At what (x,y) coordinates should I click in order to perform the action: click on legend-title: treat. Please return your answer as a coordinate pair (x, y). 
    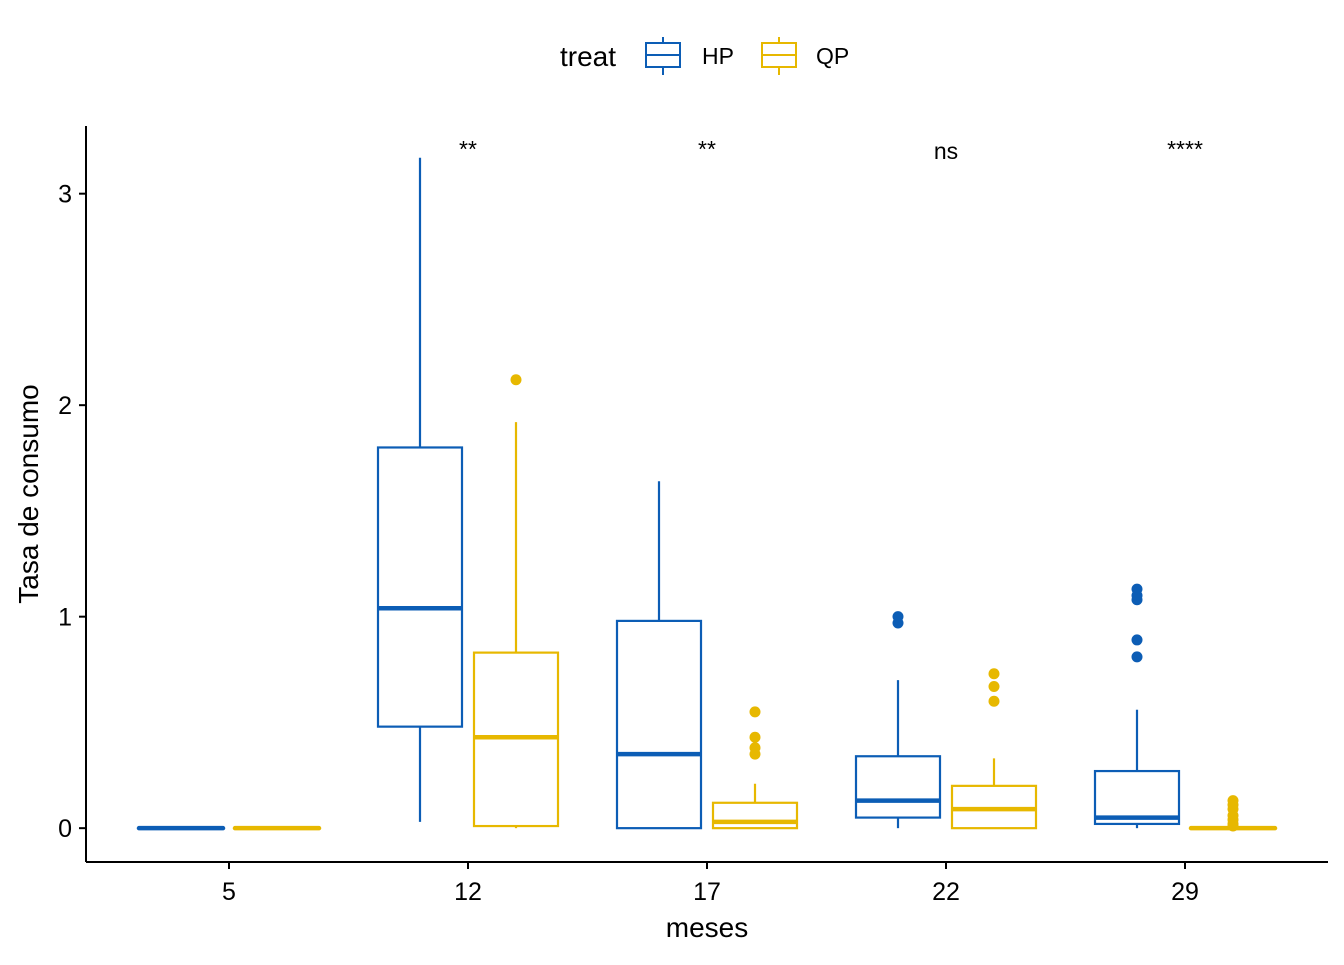
    Looking at the image, I should click on (588, 56).